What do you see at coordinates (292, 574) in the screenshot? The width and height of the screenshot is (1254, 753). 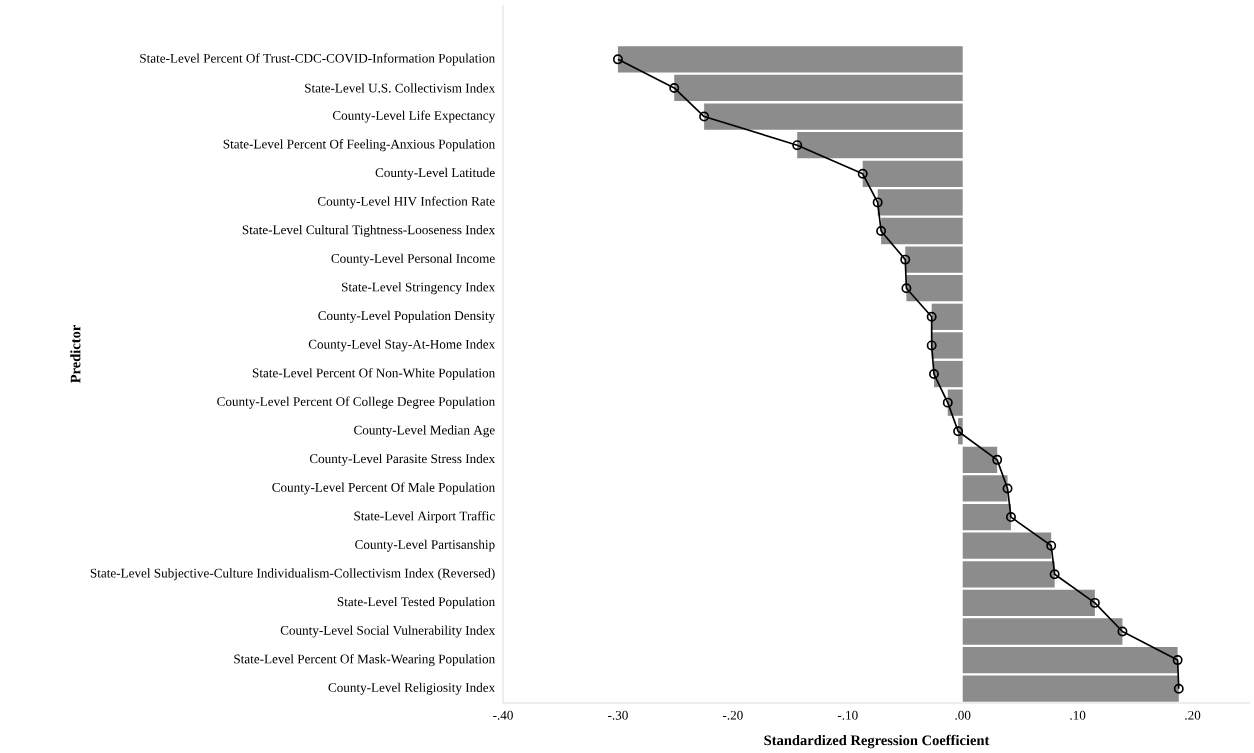 I see `y-tick-label: State-Level Subjective-Culture Individualism-Collectivism Index (Reversed)` at bounding box center [292, 574].